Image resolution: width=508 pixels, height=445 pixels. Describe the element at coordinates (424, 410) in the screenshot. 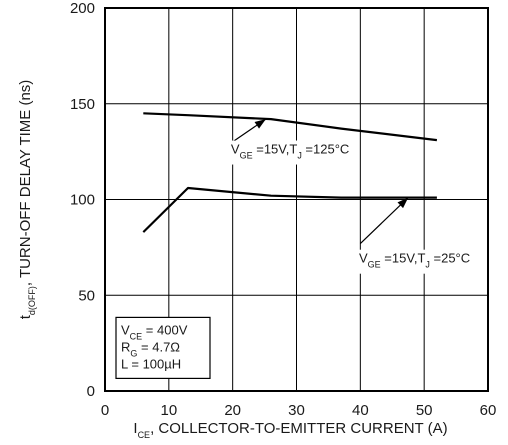

I see `x-tick-label-5: 50` at that location.